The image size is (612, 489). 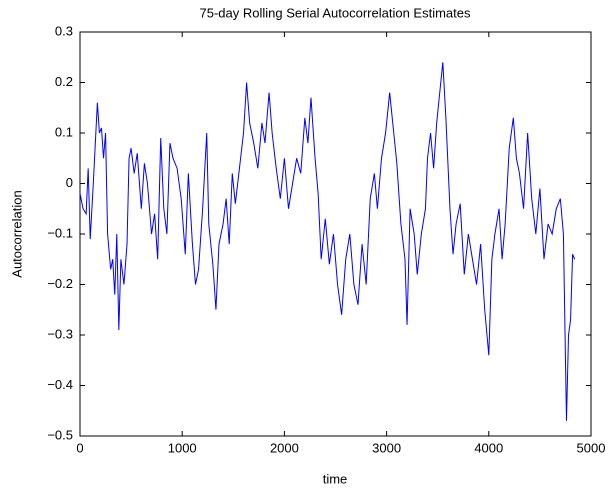 What do you see at coordinates (284, 447) in the screenshot?
I see `x-tick-label: 2000` at bounding box center [284, 447].